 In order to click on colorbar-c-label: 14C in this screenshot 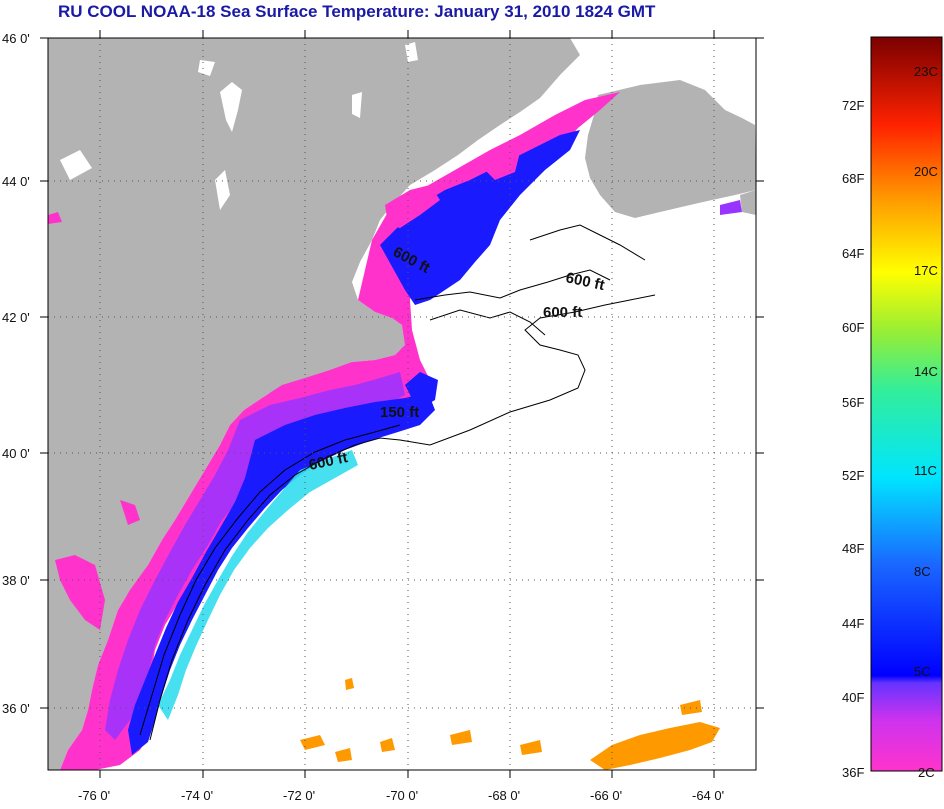, I will do `click(926, 371)`.